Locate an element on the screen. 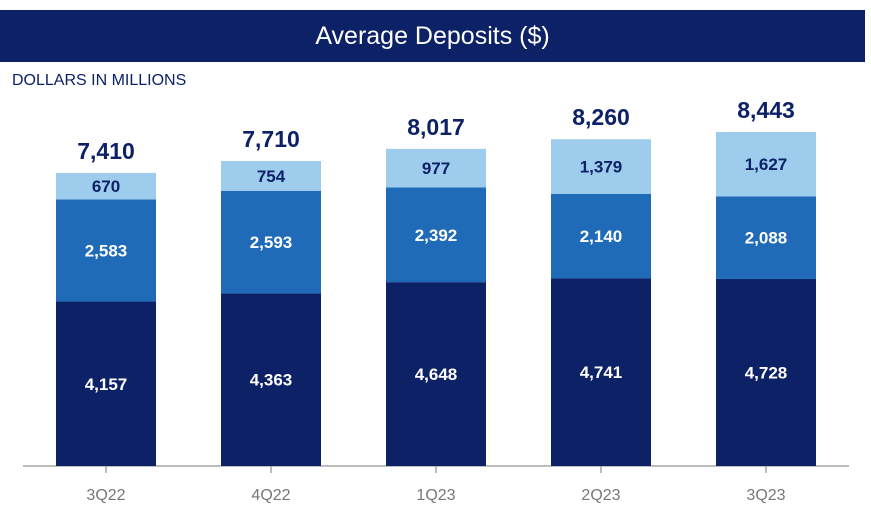 This screenshot has width=871, height=516. y-axis-label: DOLLARS IN MILLIONS is located at coordinates (99, 80).